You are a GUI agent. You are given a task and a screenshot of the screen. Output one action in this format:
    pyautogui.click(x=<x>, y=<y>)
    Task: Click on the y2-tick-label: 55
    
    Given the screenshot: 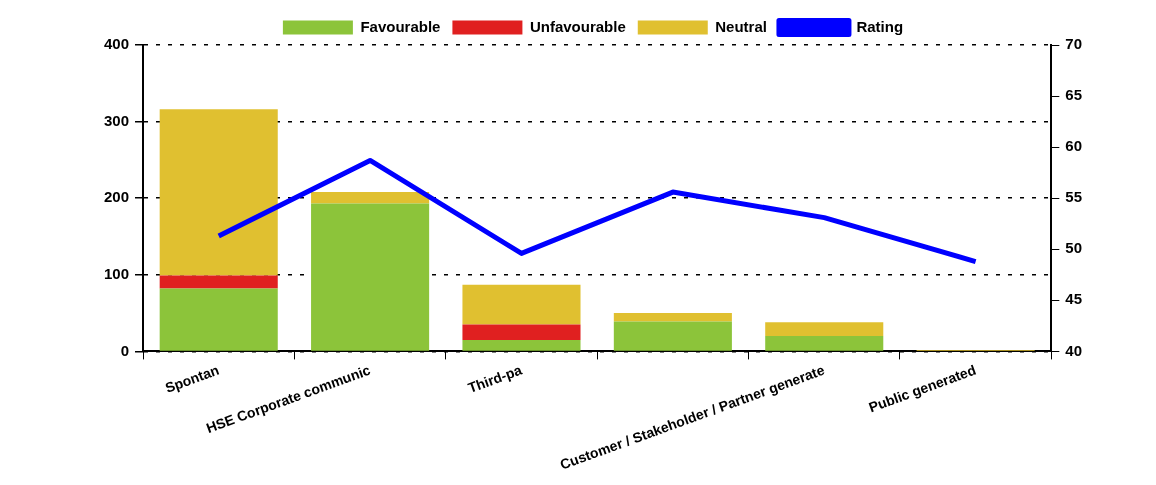 What is the action you would take?
    pyautogui.click(x=1073, y=197)
    